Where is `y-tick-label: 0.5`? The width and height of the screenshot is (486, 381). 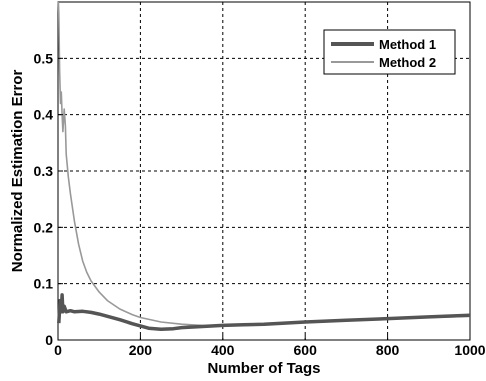
y-tick-label: 0.5 is located at coordinates (44, 58).